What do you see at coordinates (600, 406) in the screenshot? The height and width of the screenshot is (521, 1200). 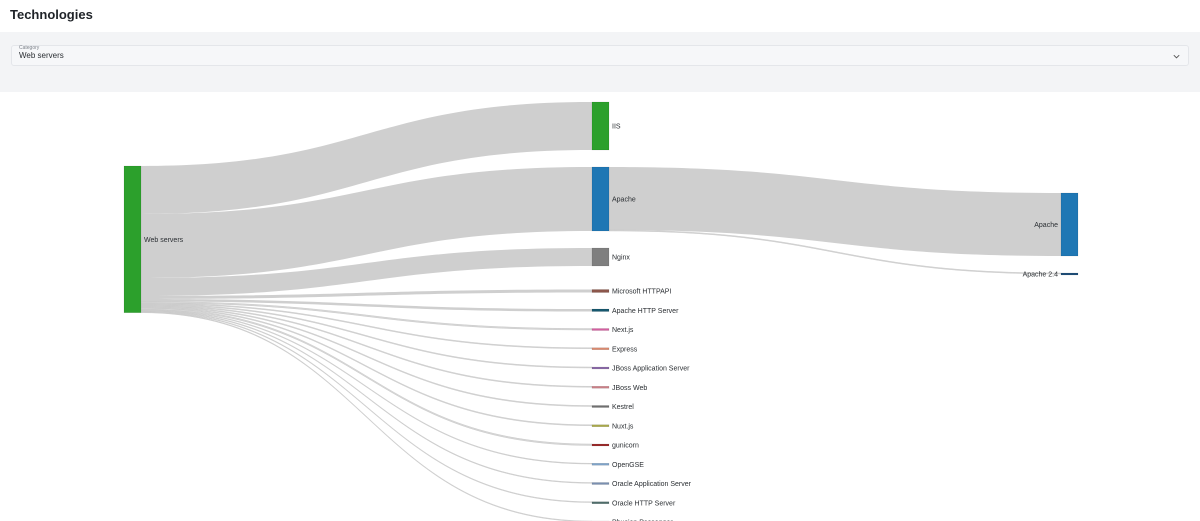 I see `sankey-node-kestrel` at bounding box center [600, 406].